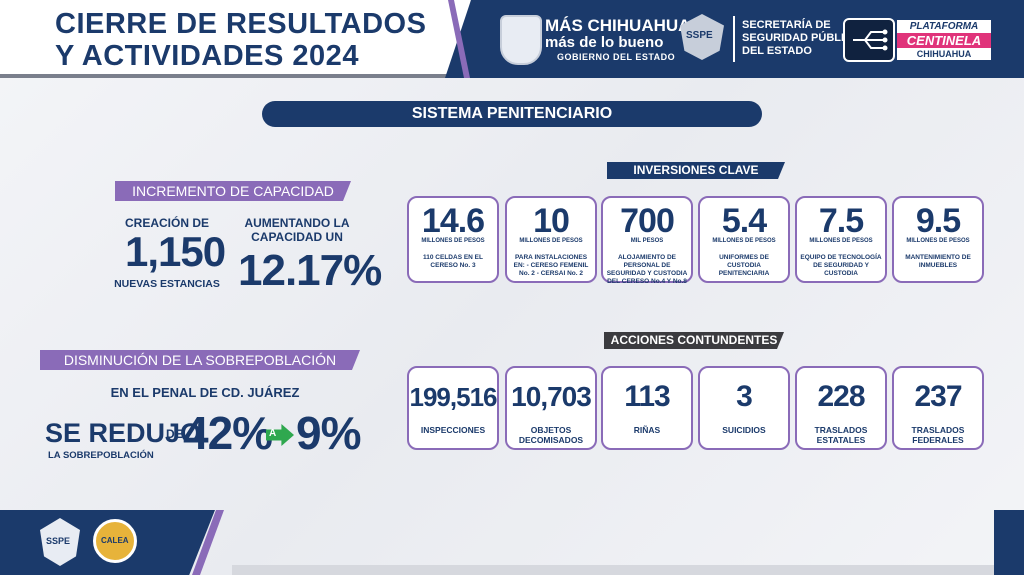 The height and width of the screenshot is (575, 1024). Describe the element at coordinates (207, 56) in the screenshot. I see `page-title-line2: Y ACTIVIDADES 2024` at that location.